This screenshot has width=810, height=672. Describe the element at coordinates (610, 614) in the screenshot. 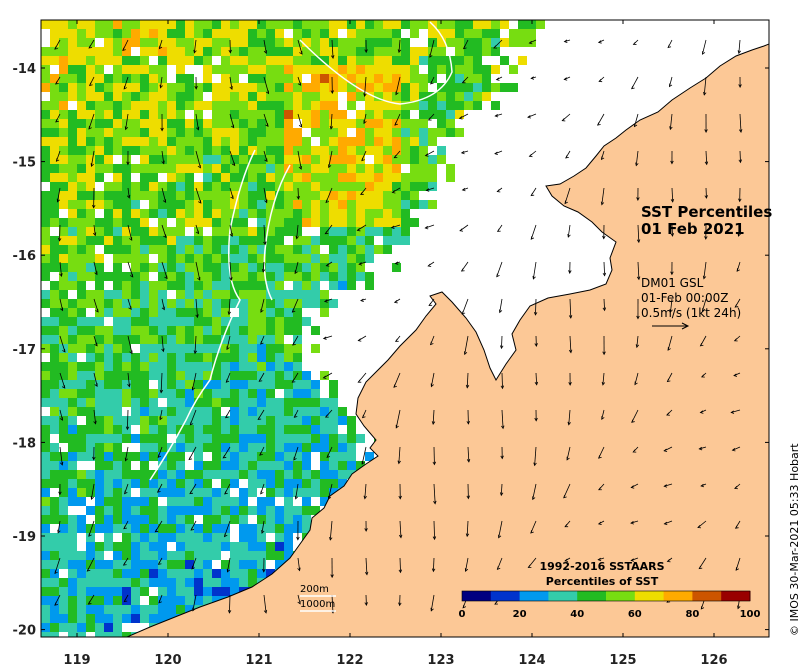

I see `colorbar-ticks: 0 20 40 60 80 100` at that location.